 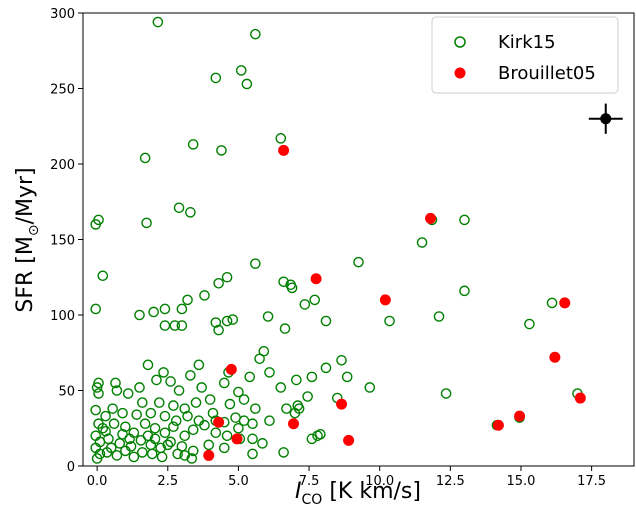 I want to click on legend-marker-brouillet05, so click(x=460, y=73).